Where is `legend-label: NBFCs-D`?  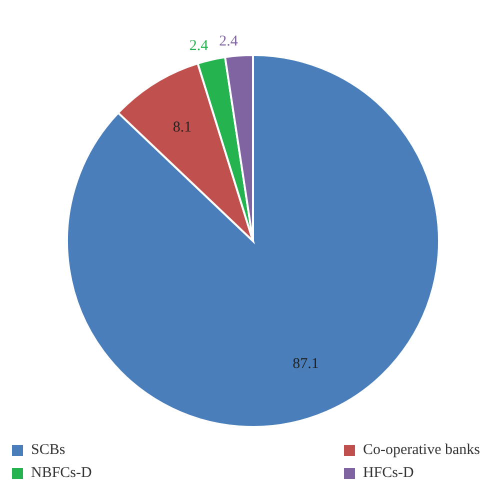 legend-label: NBFCs-D is located at coordinates (61, 473).